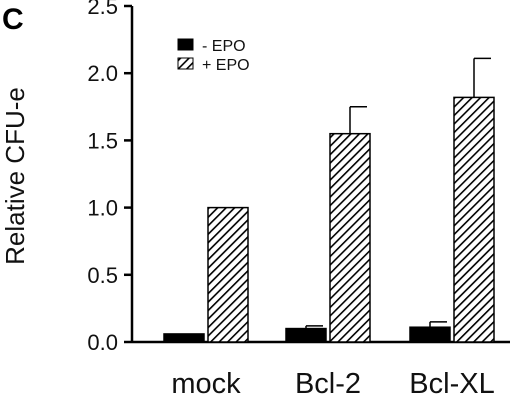 The image size is (520, 400). Describe the element at coordinates (213, 56) in the screenshot. I see `legend: - EPO + EPO` at that location.